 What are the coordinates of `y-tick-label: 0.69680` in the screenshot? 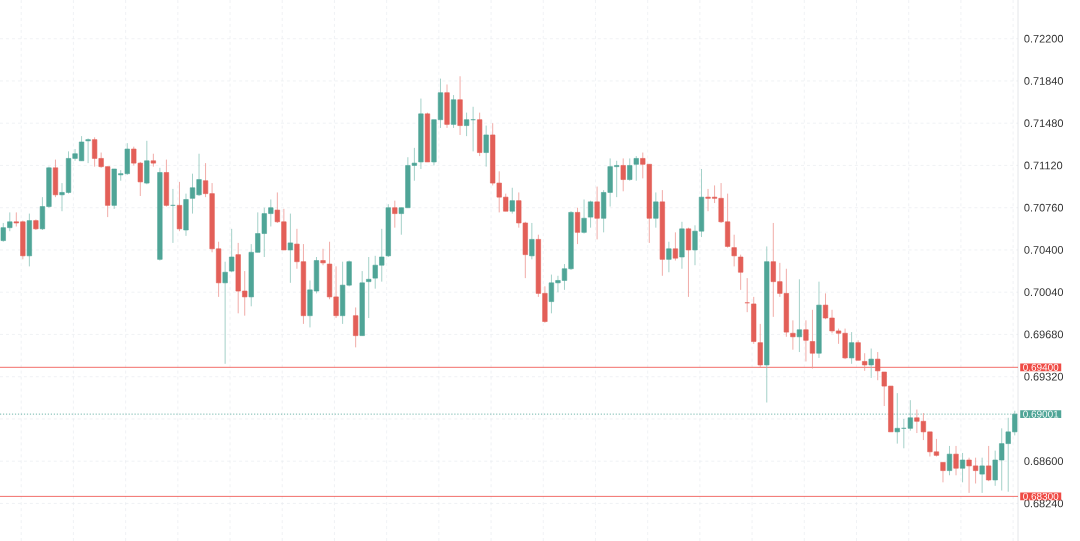 It's located at (1044, 334).